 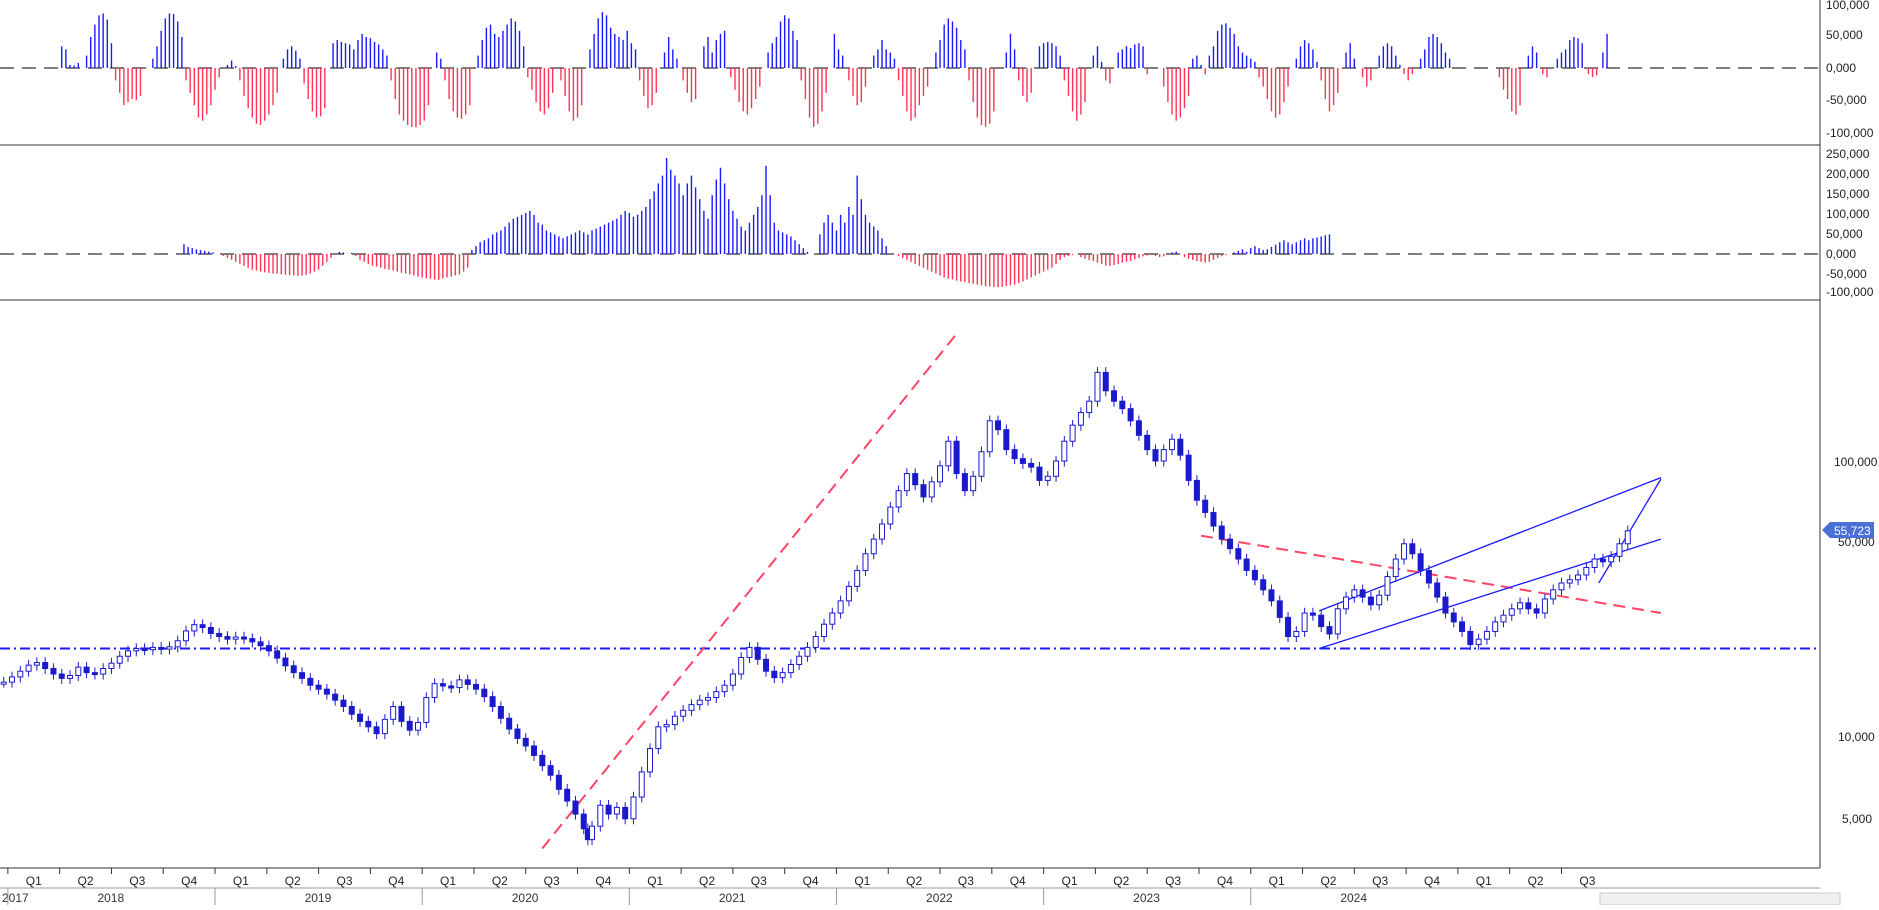 I want to click on middle-axis-label: 100,000, so click(x=1848, y=214).